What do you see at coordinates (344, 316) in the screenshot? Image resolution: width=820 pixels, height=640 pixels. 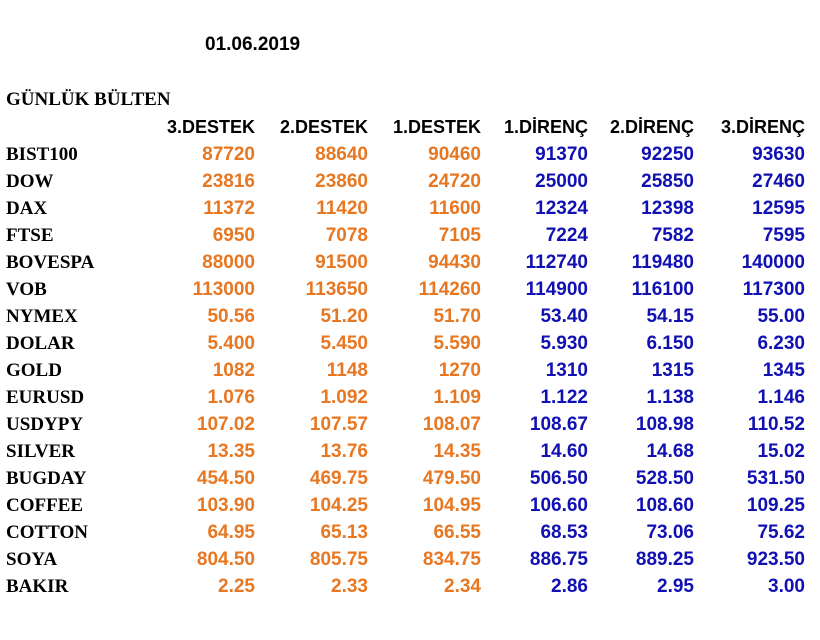 I see `support-level-cell: 51.20` at bounding box center [344, 316].